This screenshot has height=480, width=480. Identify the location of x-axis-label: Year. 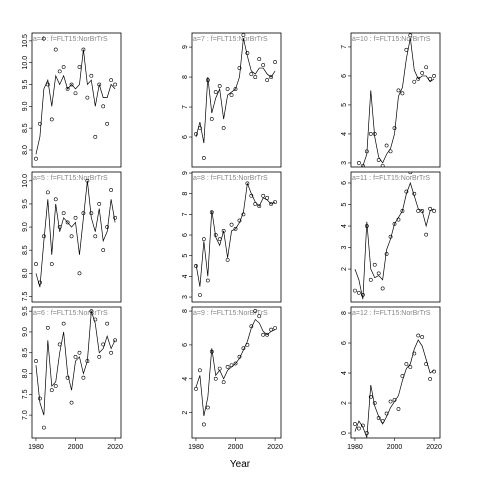
(240, 464).